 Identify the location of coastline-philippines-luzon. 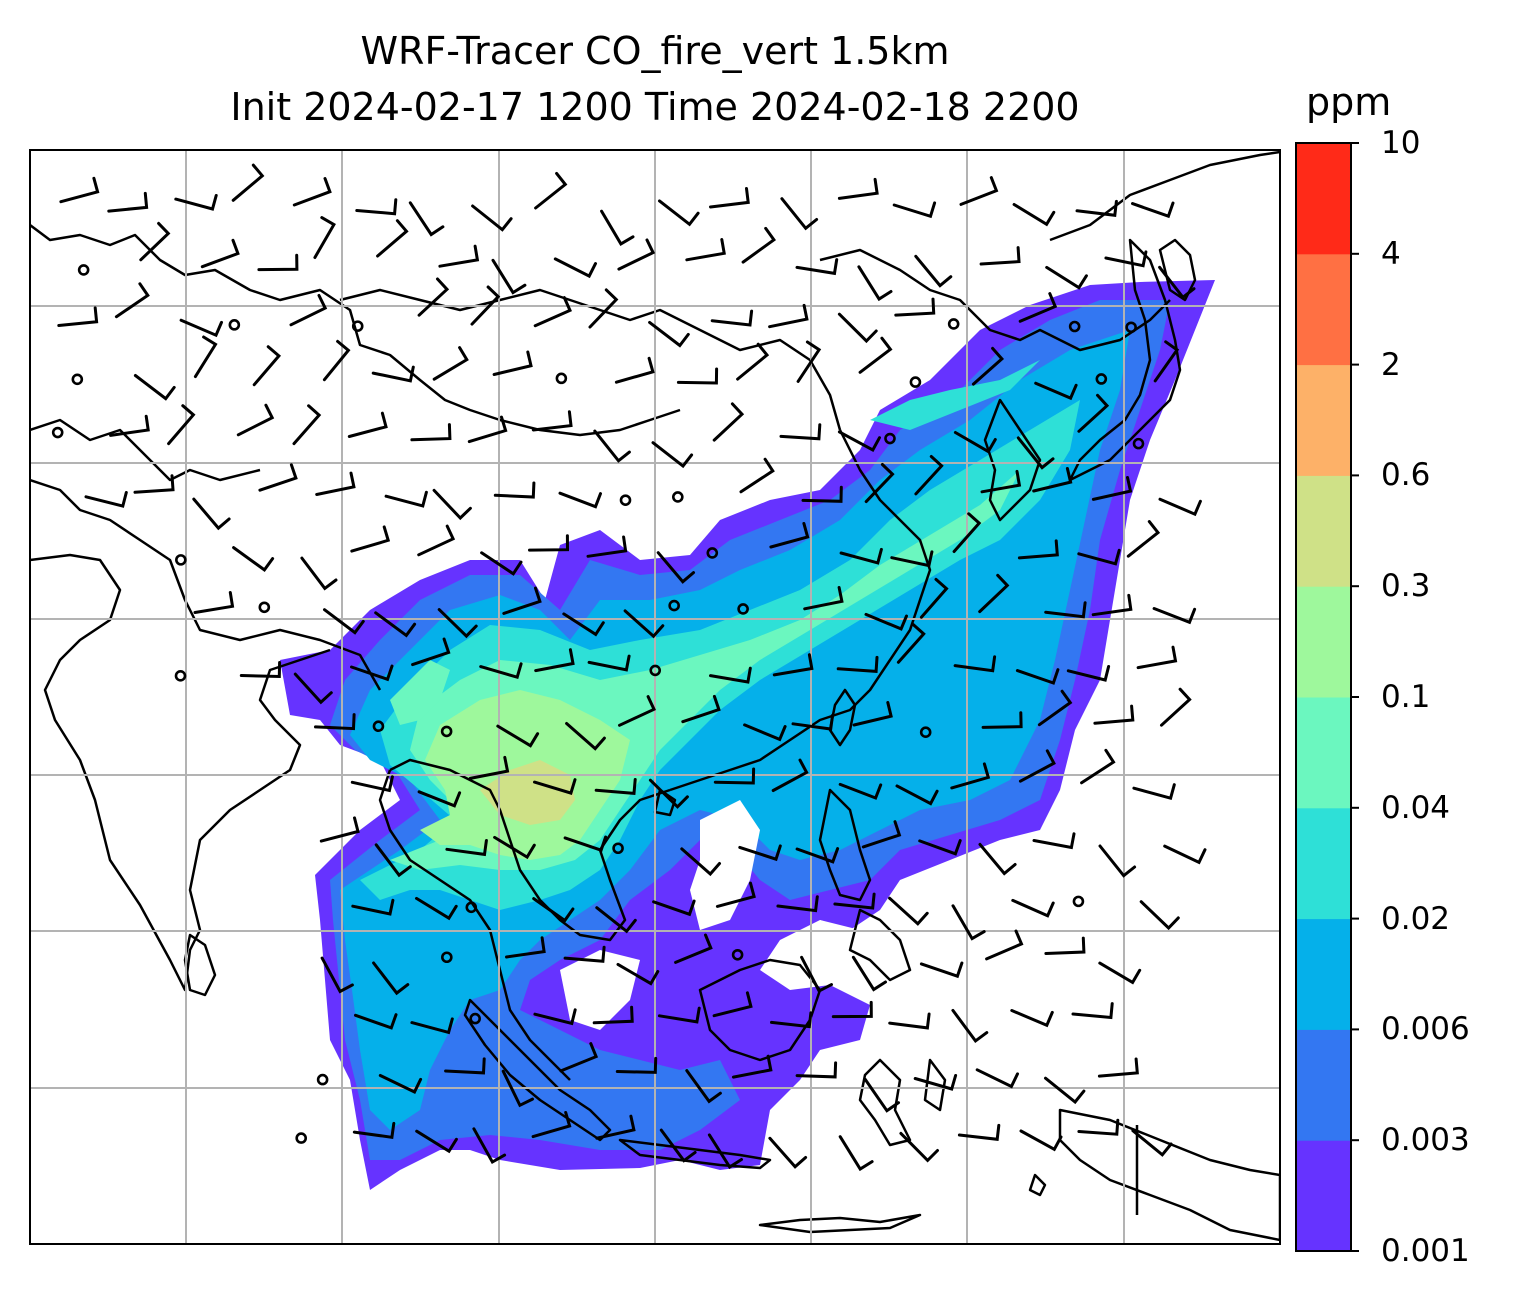
(845, 845).